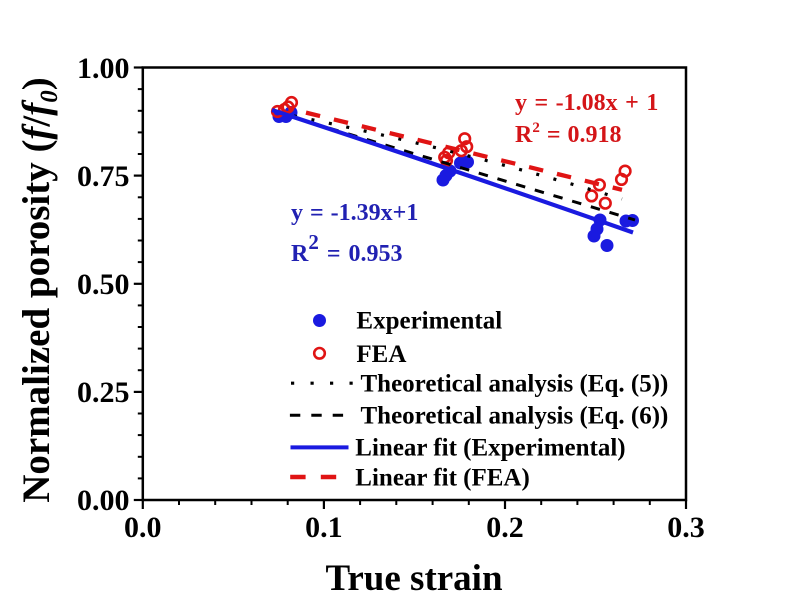 The height and width of the screenshot is (600, 797). I want to click on svg-text: 0.3, so click(686, 527).